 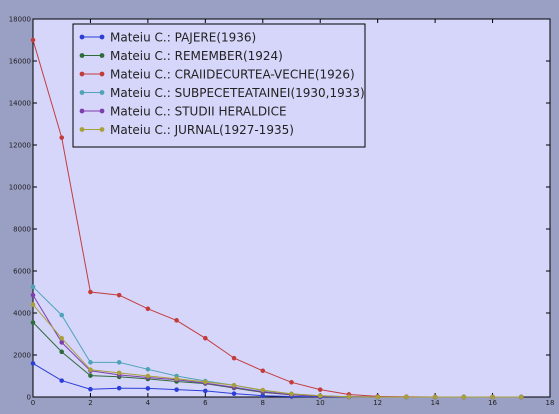 I want to click on x-tick-label: 0, so click(x=33, y=403).